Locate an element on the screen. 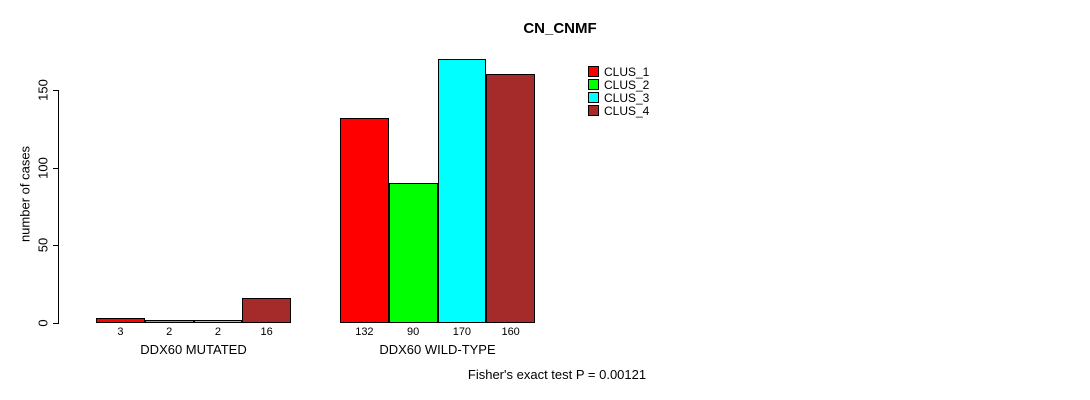 This screenshot has height=400, width=1090. legend-item-clus_1: CLUS_1 is located at coordinates (619, 71).